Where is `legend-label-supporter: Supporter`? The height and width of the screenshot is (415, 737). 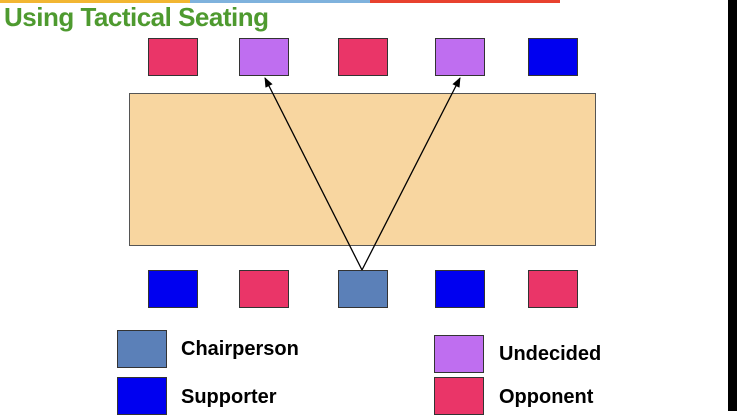 legend-label-supporter: Supporter is located at coordinates (229, 397).